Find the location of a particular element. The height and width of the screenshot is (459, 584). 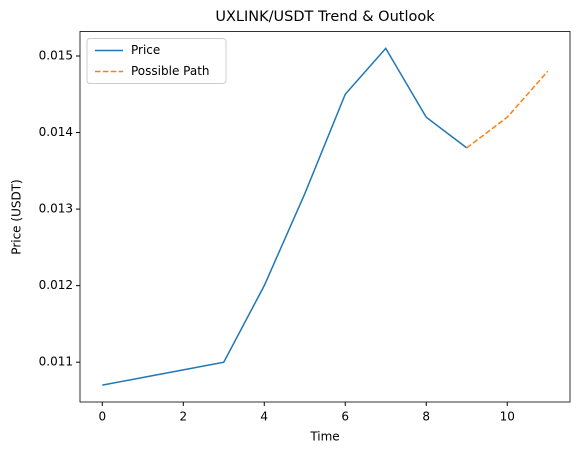

x-axis-label: Time is located at coordinates (324, 437).